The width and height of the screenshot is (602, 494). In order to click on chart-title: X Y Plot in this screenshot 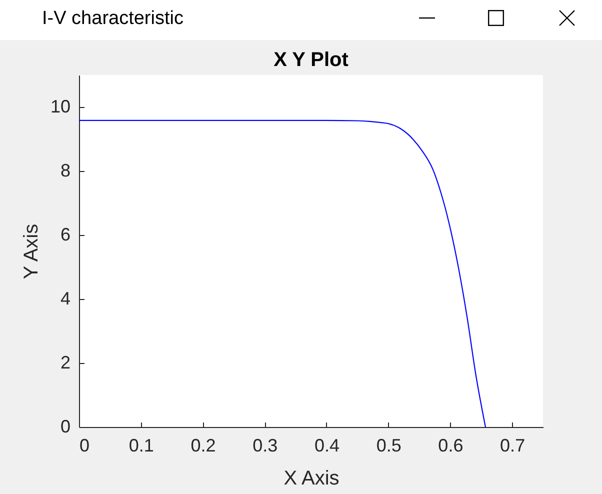, I will do `click(311, 60)`.